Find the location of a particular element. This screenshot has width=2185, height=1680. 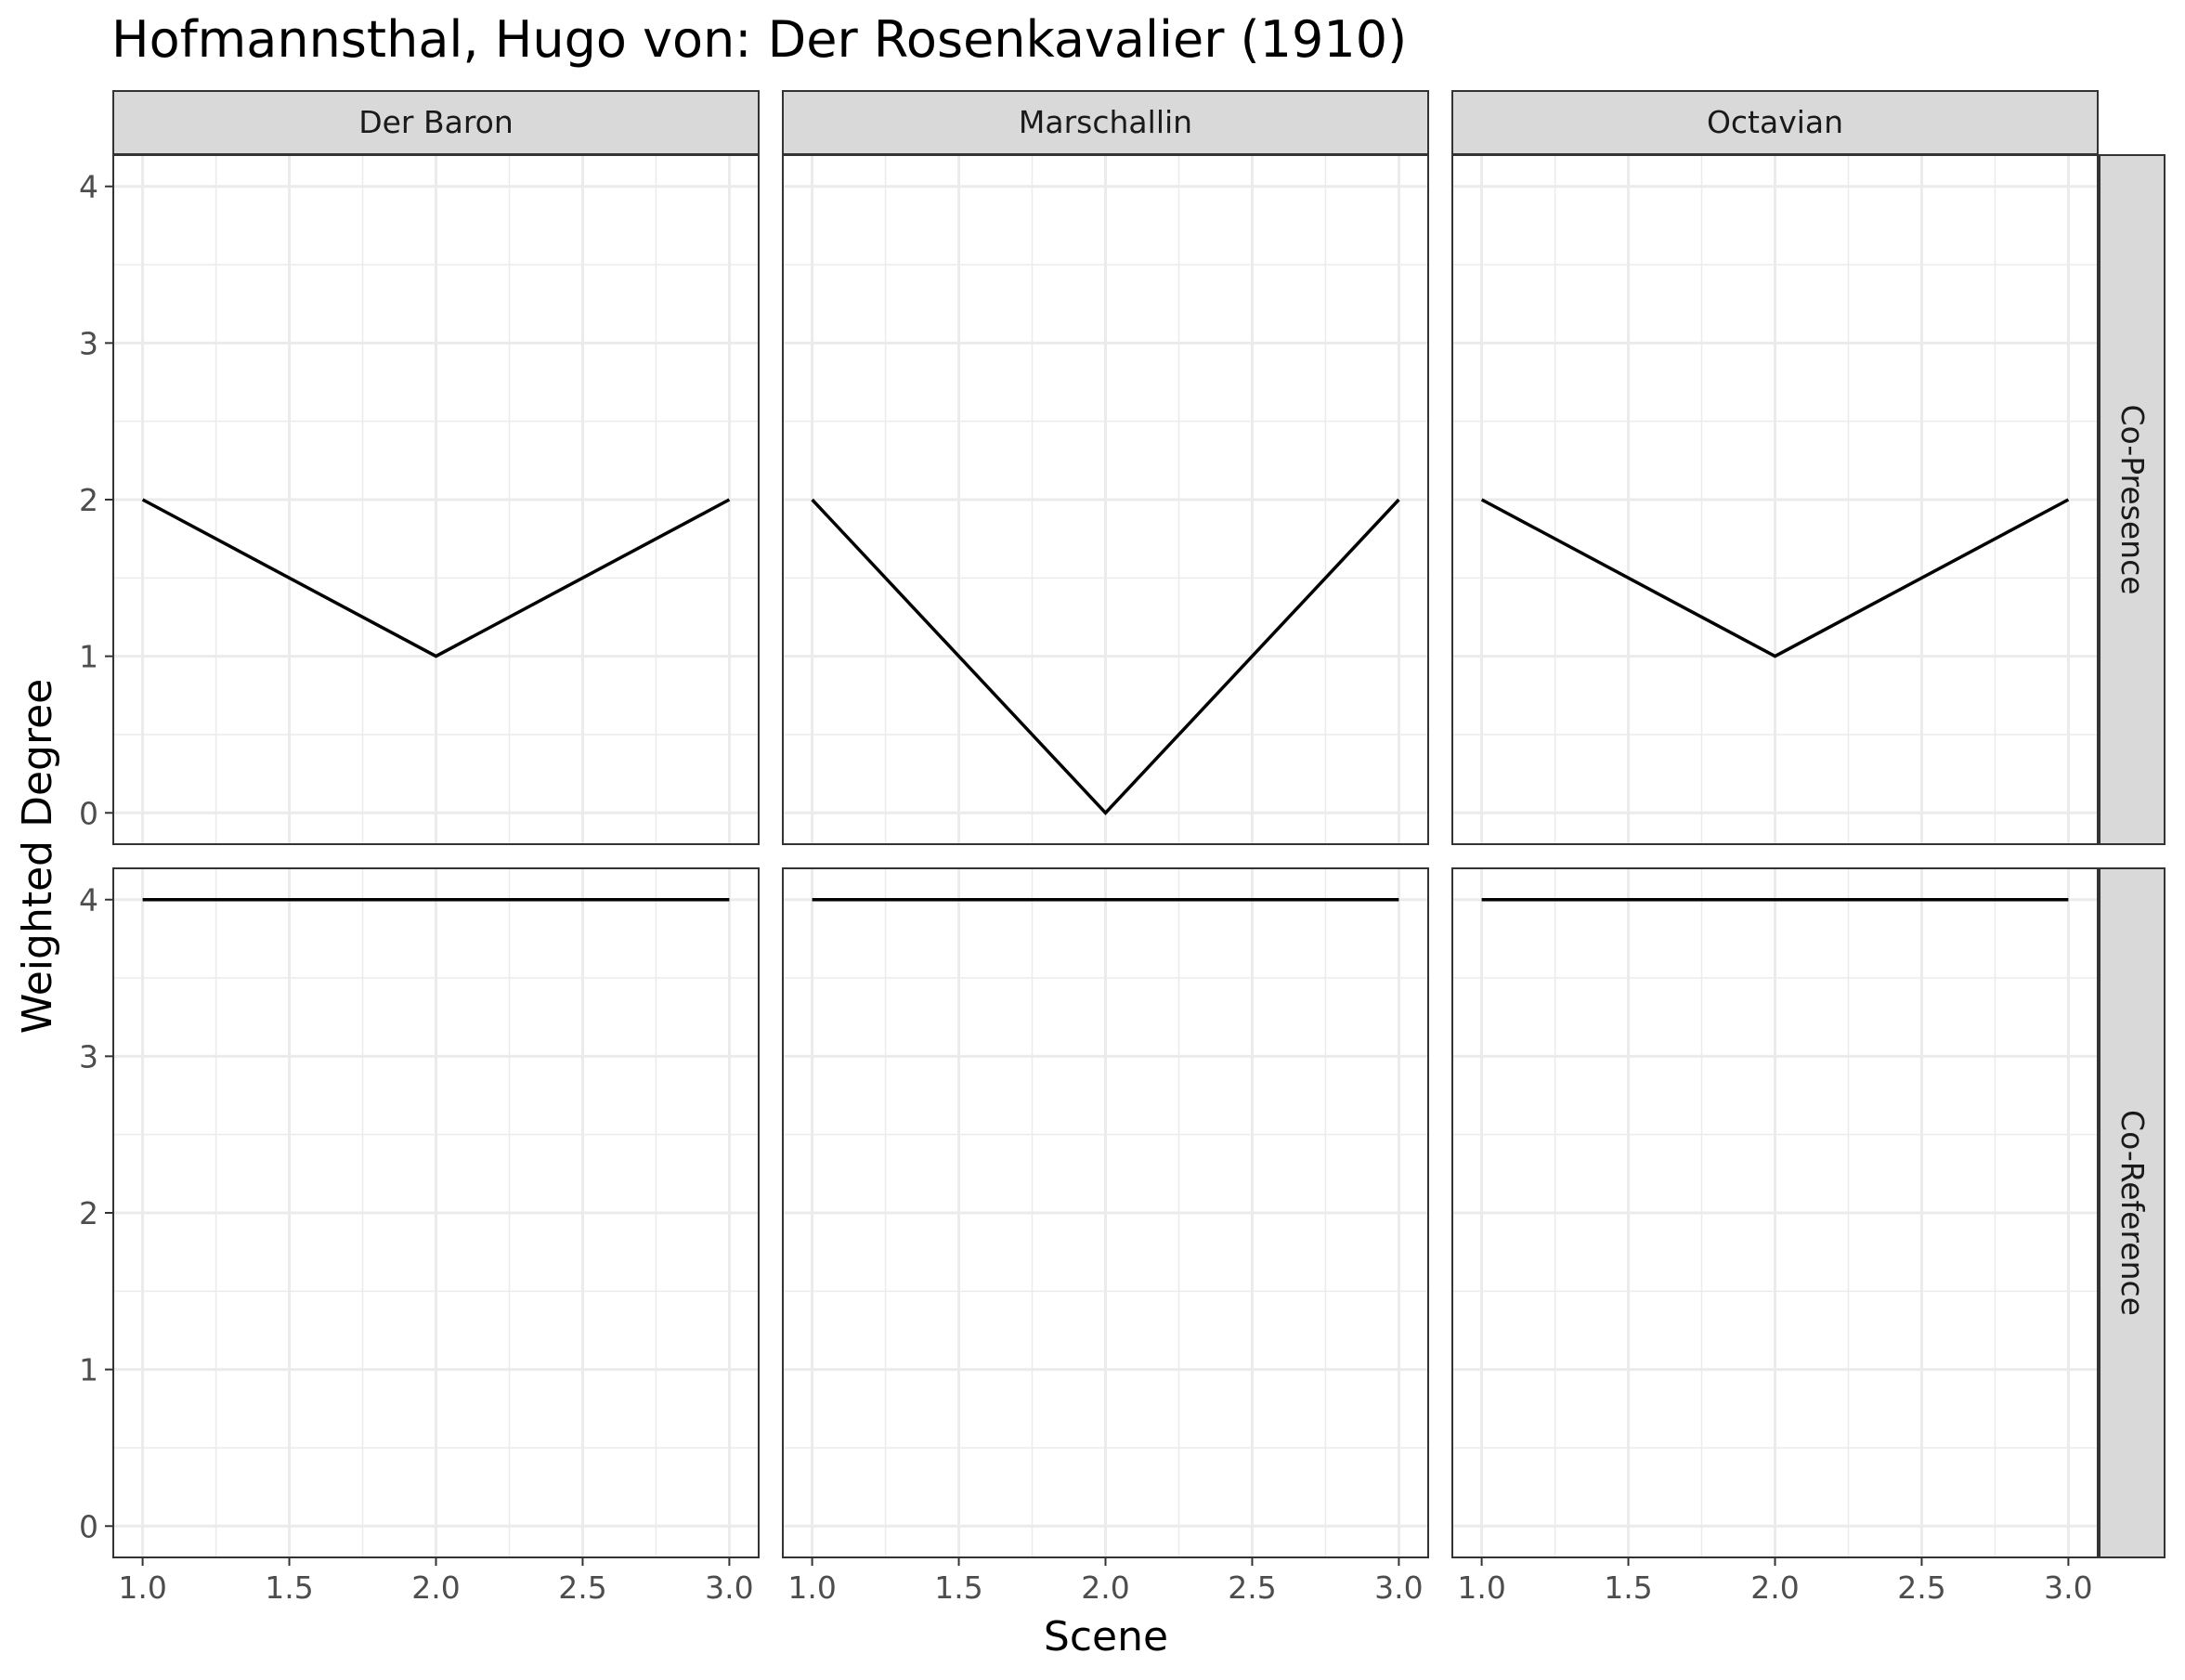

panel-octavian-co-presence is located at coordinates (1775, 499).